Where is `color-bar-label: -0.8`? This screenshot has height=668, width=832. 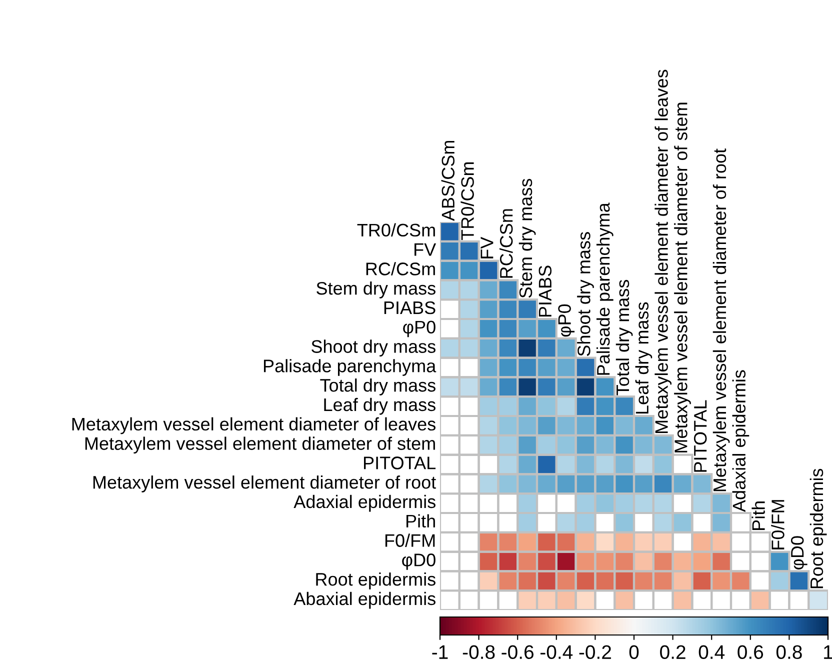 color-bar-label: -0.8 is located at coordinates (478, 652).